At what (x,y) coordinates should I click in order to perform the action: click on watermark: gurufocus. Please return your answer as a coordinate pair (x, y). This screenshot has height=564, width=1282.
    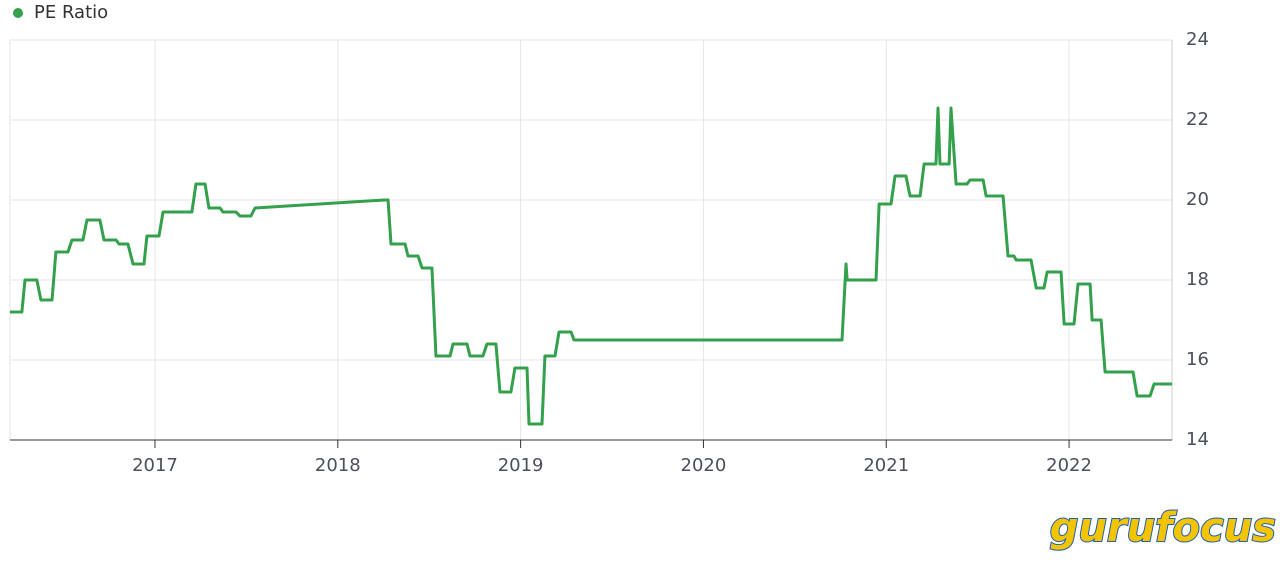
    Looking at the image, I should click on (1163, 528).